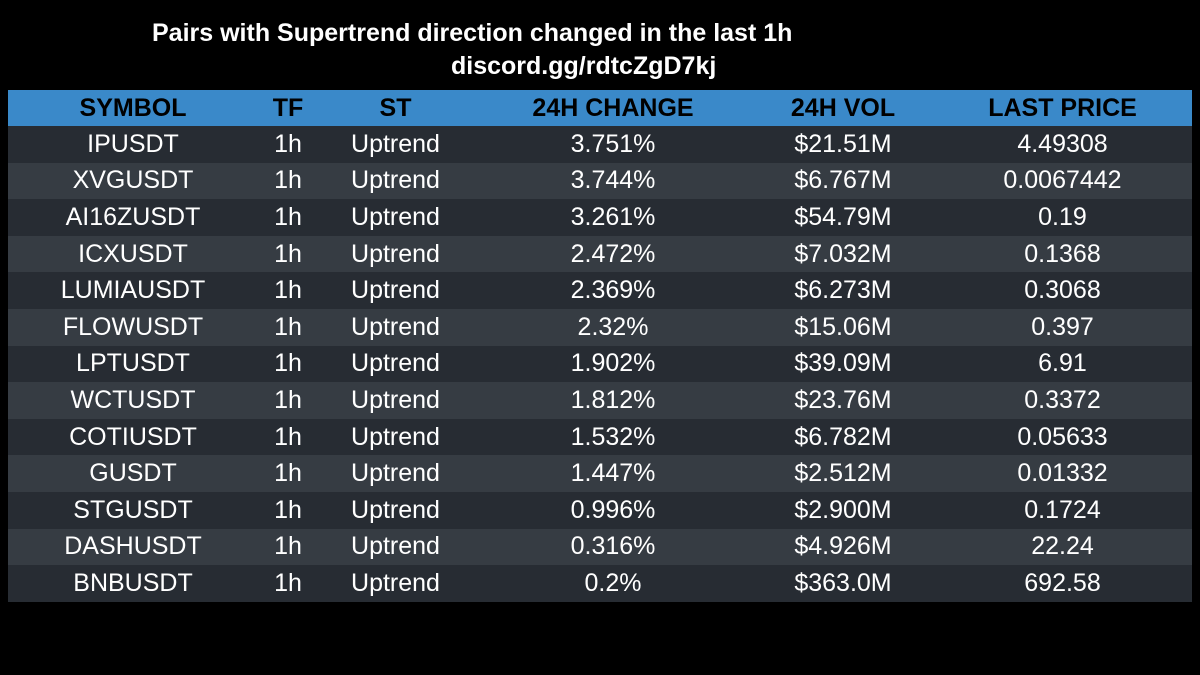 This screenshot has height=675, width=1200. Describe the element at coordinates (843, 473) in the screenshot. I see `volume-cell: $2.512M` at that location.